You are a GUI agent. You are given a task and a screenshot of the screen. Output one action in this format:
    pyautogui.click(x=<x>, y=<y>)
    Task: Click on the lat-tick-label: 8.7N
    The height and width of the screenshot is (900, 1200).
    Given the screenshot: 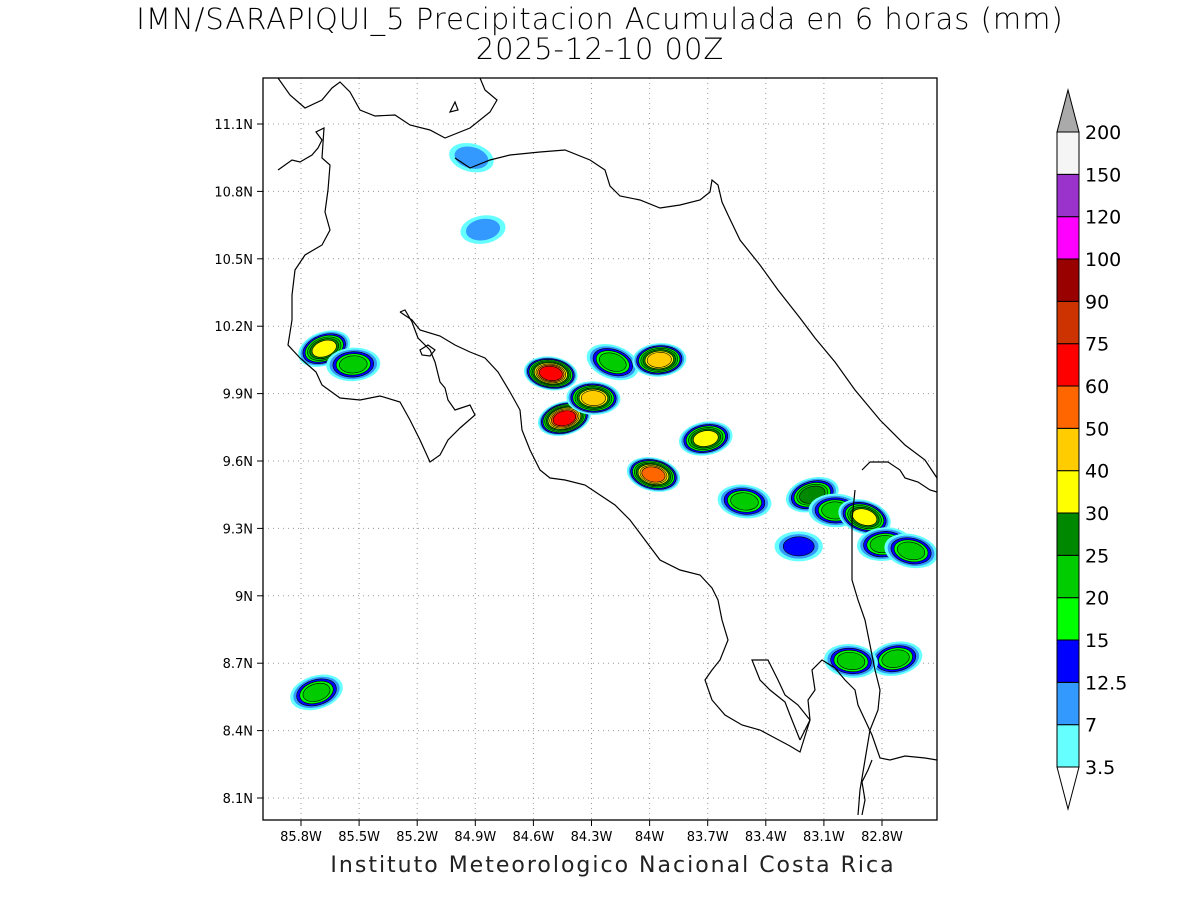 What is the action you would take?
    pyautogui.click(x=238, y=664)
    